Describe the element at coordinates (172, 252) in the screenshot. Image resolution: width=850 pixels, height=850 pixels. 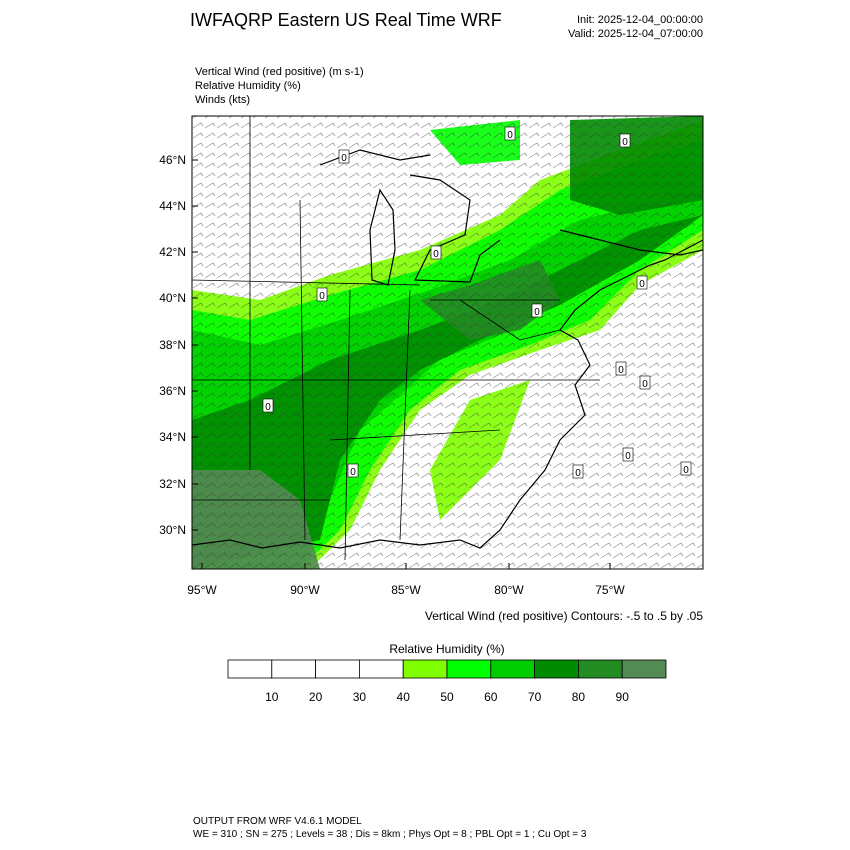
I see `lat-label: 42°N` at that location.